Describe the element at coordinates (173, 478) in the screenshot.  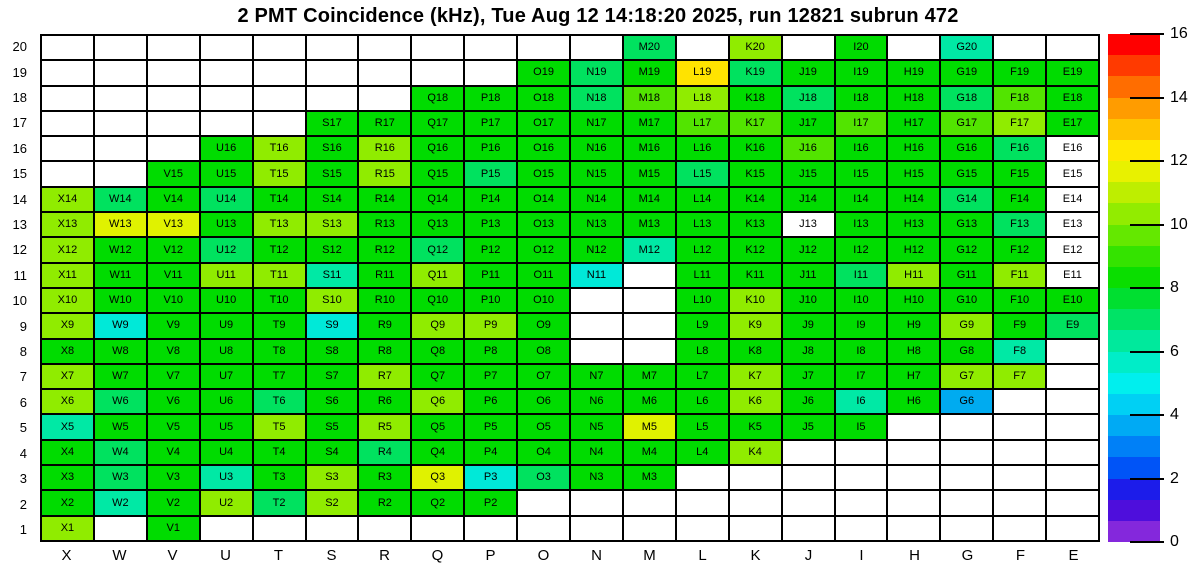
I see `heatmap-cell: V3` at that location.